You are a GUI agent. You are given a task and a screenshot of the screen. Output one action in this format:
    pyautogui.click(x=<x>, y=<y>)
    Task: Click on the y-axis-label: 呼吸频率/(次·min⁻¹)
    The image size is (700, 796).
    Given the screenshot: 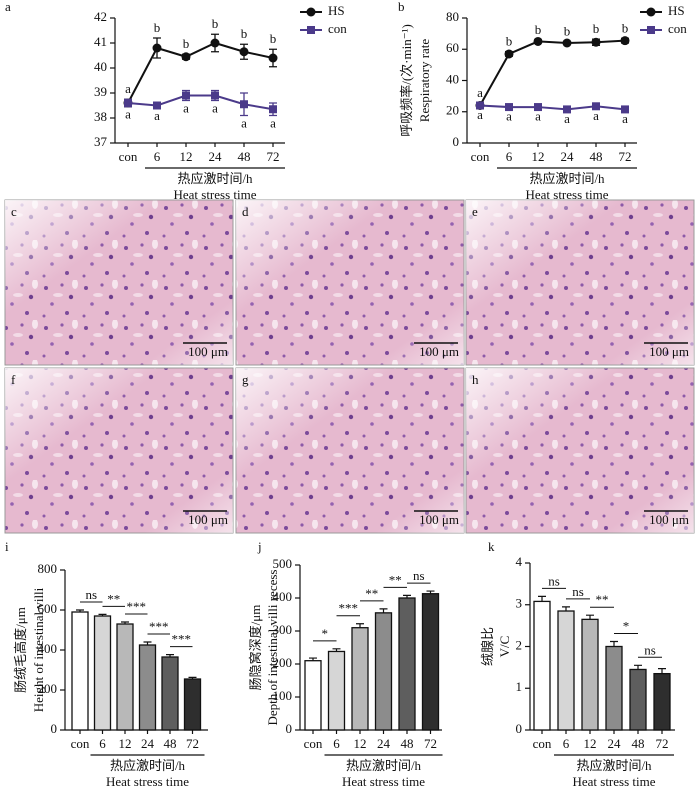 What is the action you would take?
    pyautogui.click(x=406, y=80)
    